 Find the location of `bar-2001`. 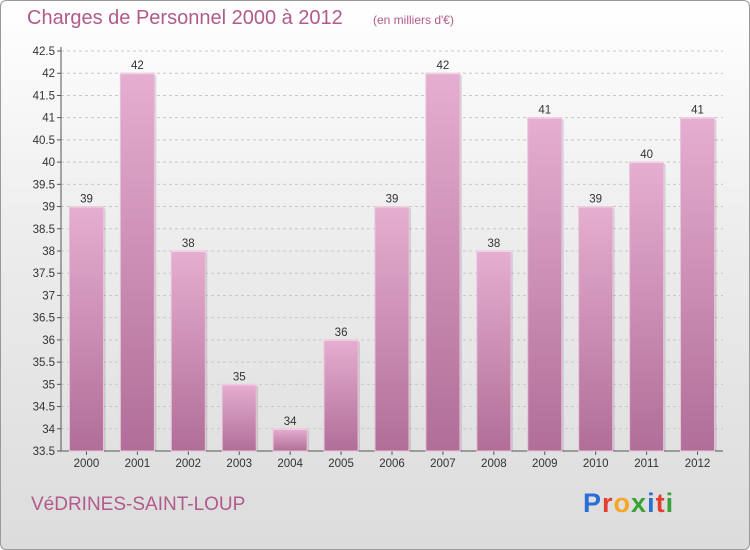

bar-2001 is located at coordinates (137, 262).